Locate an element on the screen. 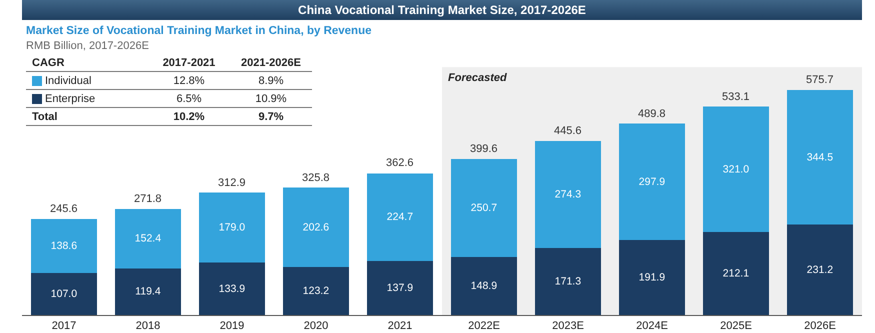  data-label: 250.7 is located at coordinates (484, 208).